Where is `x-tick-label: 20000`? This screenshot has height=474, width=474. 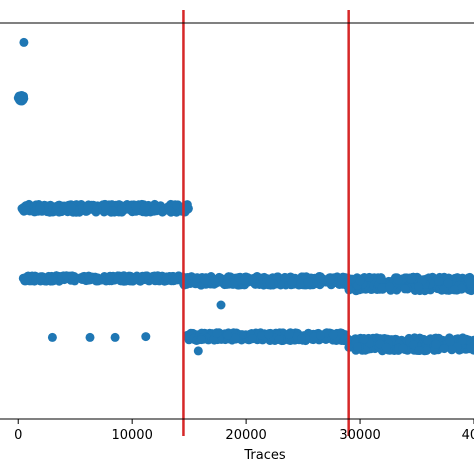 x-tick-label: 20000 is located at coordinates (245, 435).